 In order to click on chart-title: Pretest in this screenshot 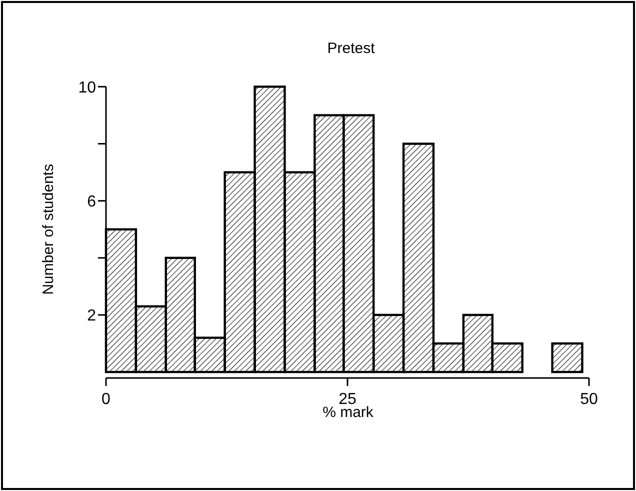, I will do `click(351, 48)`.